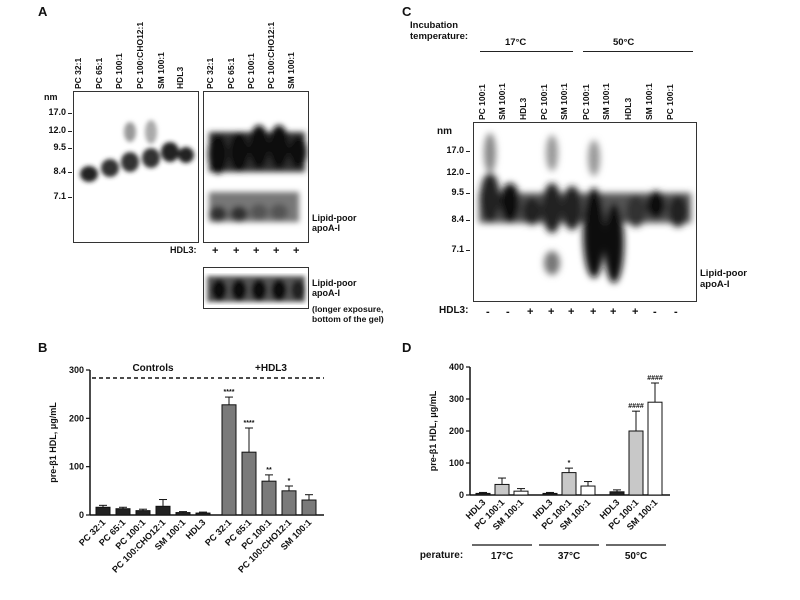 This screenshot has width=800, height=600. Describe the element at coordinates (136, 167) in the screenshot. I see `panel-a-gel-left` at that location.